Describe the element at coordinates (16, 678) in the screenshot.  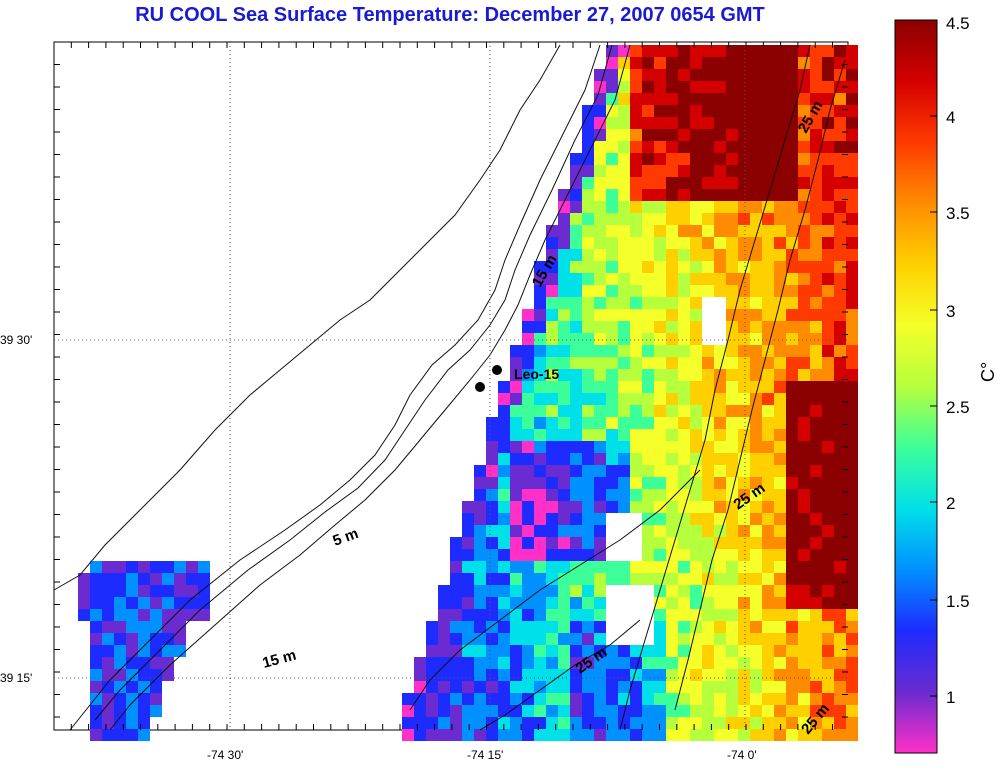
I see `y-label-39-15: 39 15'` at that location.